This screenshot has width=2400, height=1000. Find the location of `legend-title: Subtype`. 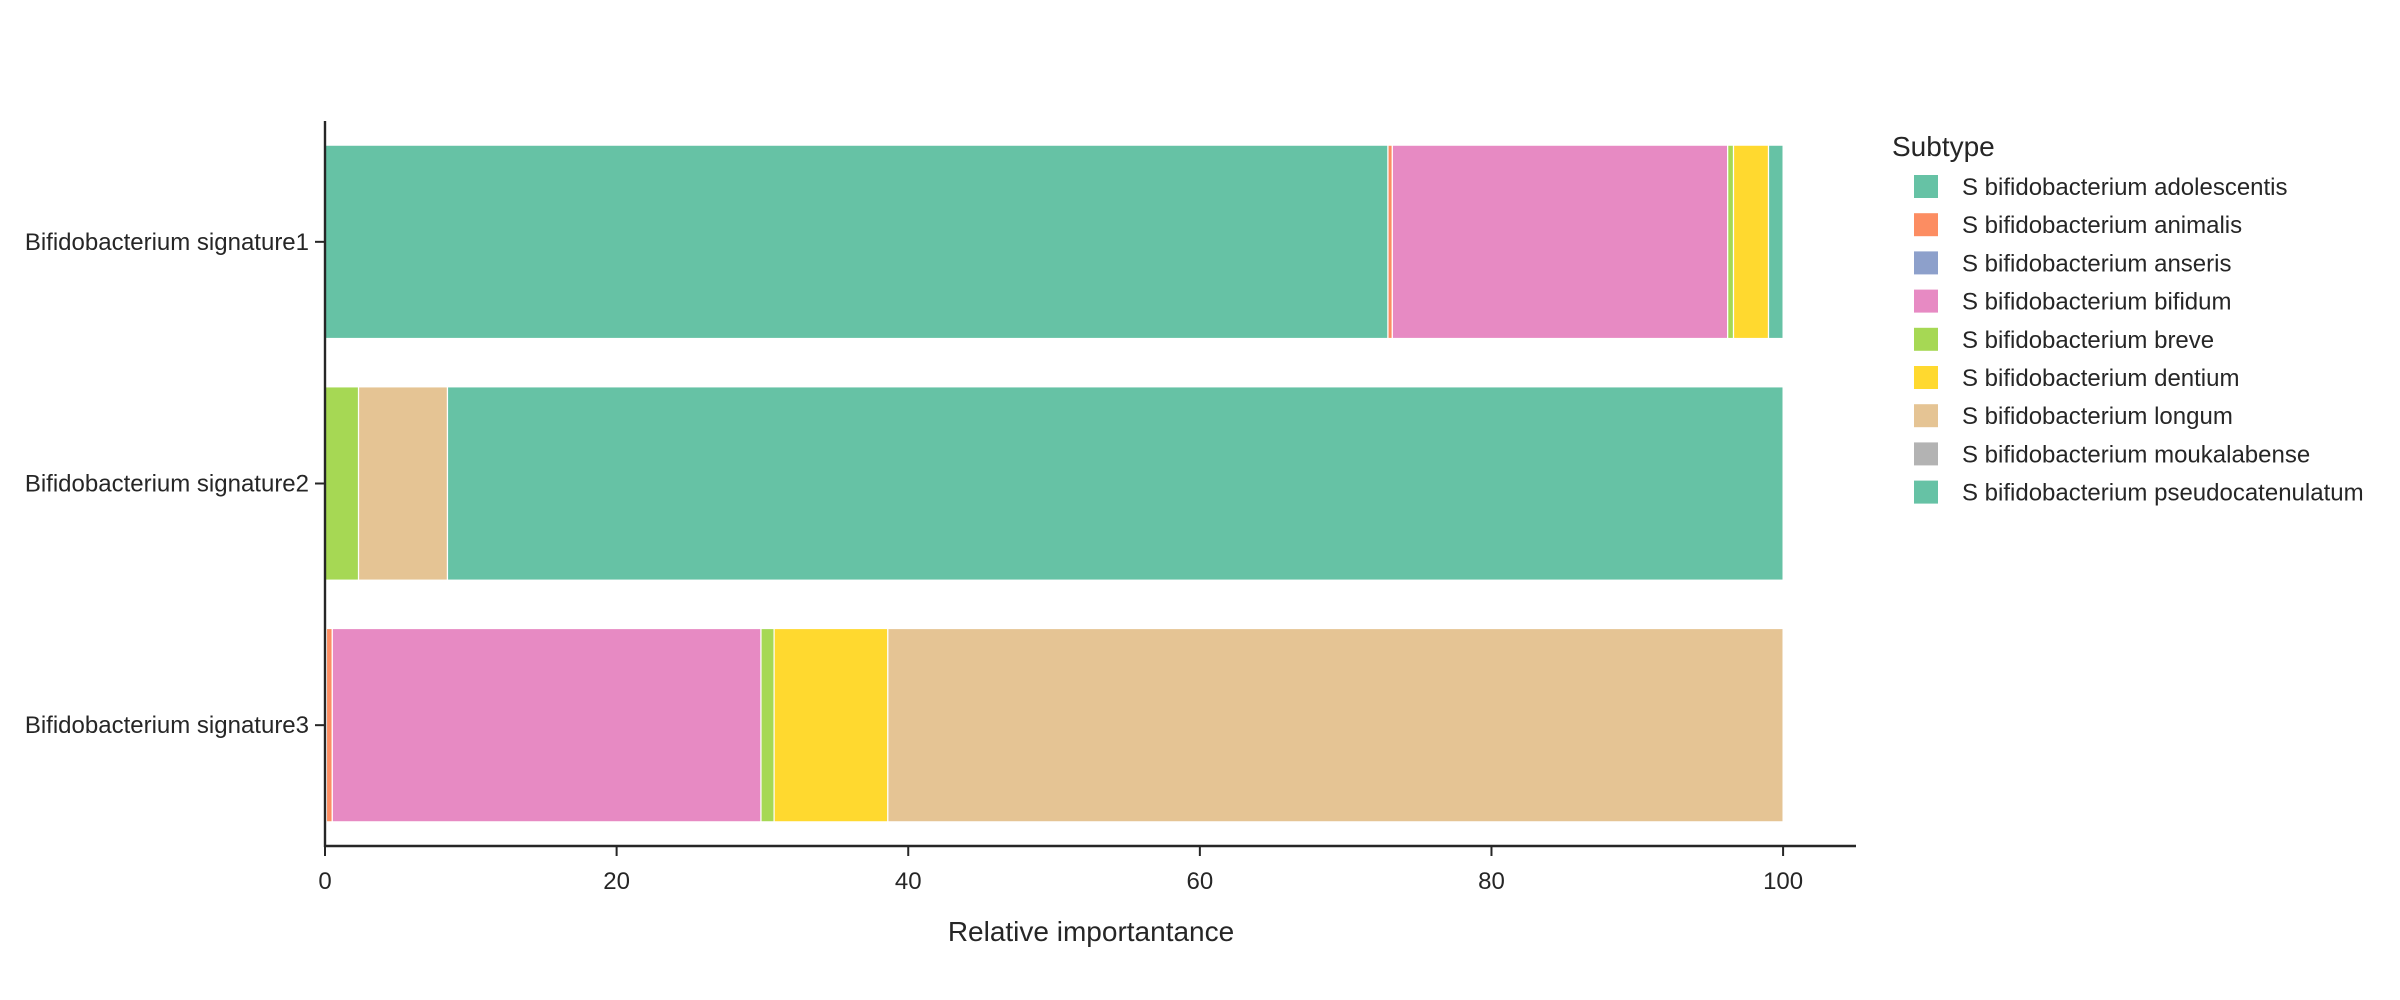

legend-title: Subtype is located at coordinates (1943, 146).